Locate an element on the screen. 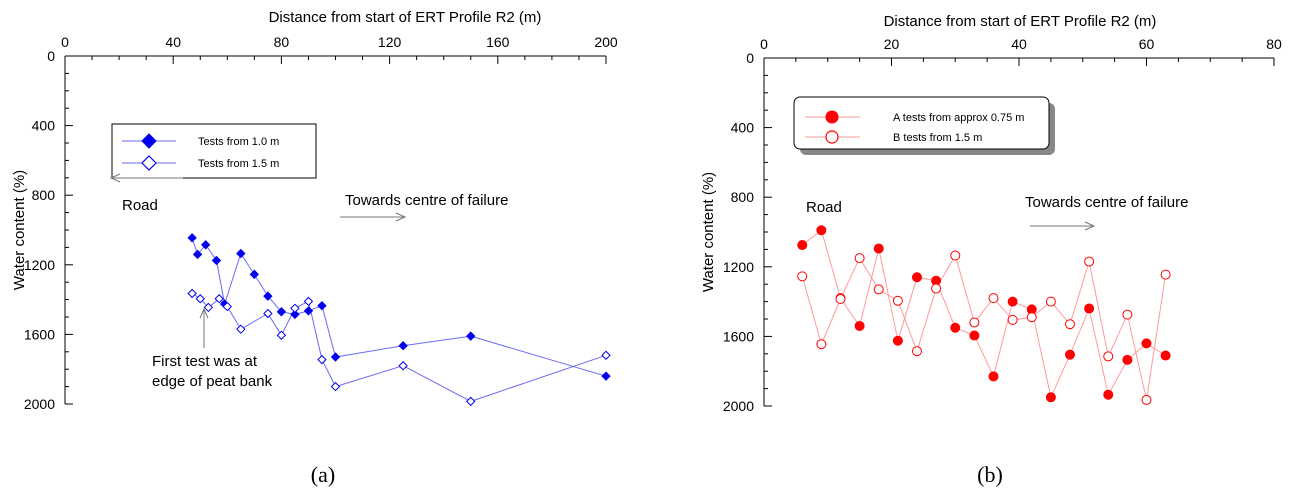 The image size is (1309, 499). chart-b-x-tick-label: 60 is located at coordinates (1147, 44).